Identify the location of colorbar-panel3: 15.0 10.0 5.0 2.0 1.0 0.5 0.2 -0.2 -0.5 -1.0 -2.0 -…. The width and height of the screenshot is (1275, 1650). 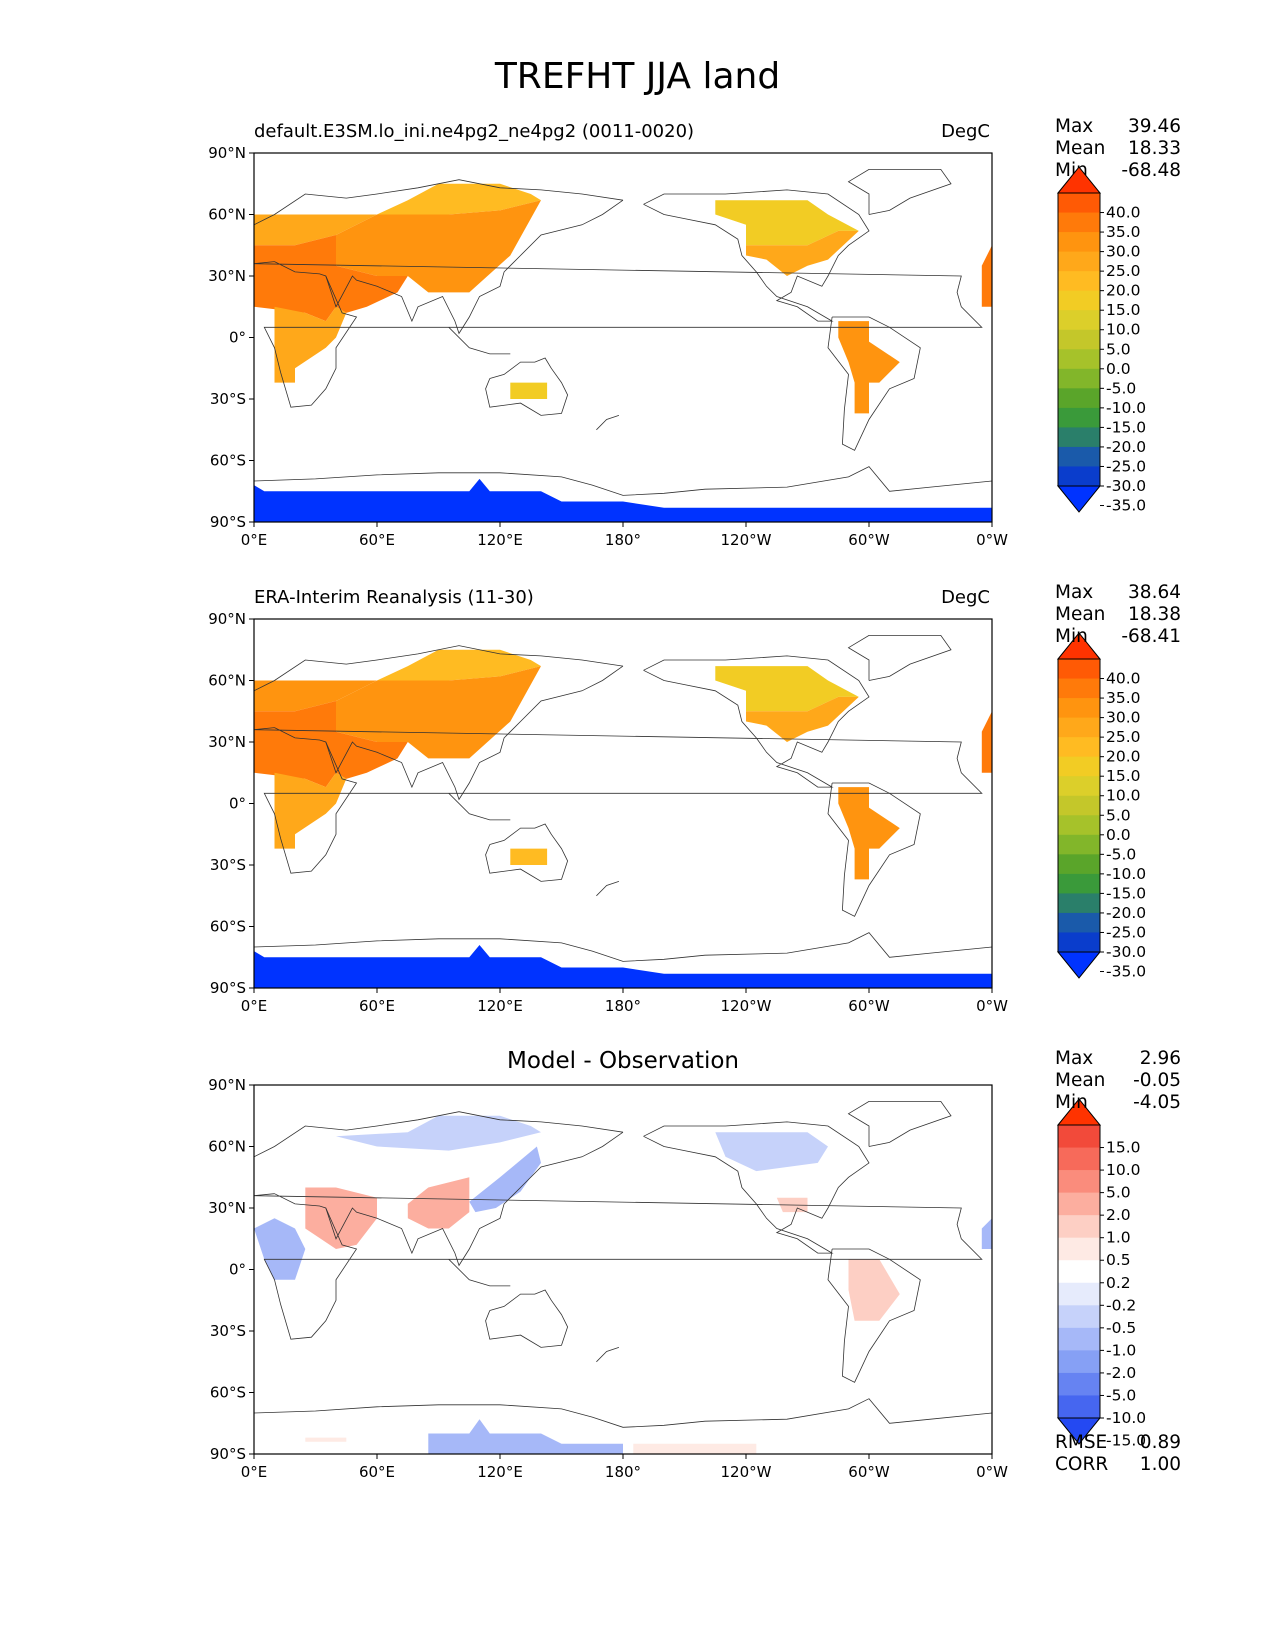
(1101, 1274).